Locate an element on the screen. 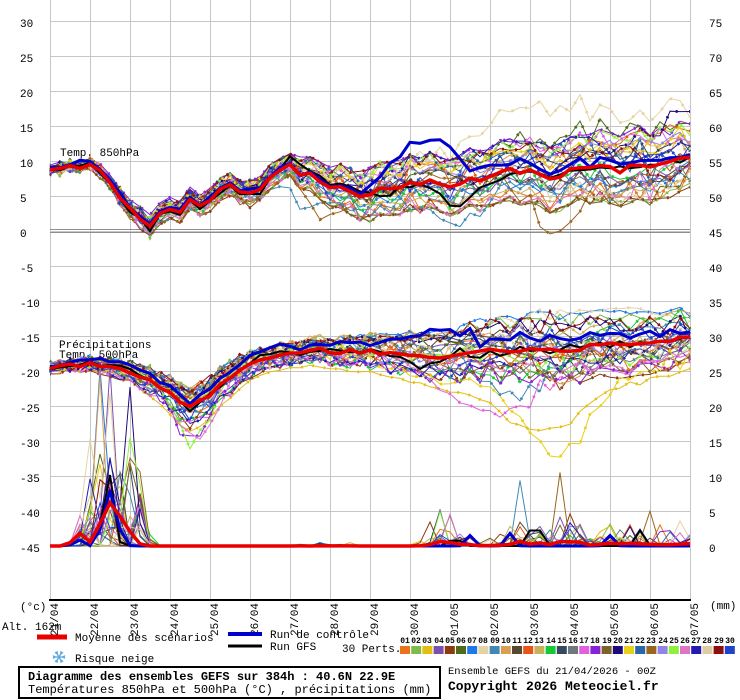 This screenshot has height=700, width=740. svg-text: 07/05 is located at coordinates (696, 619).